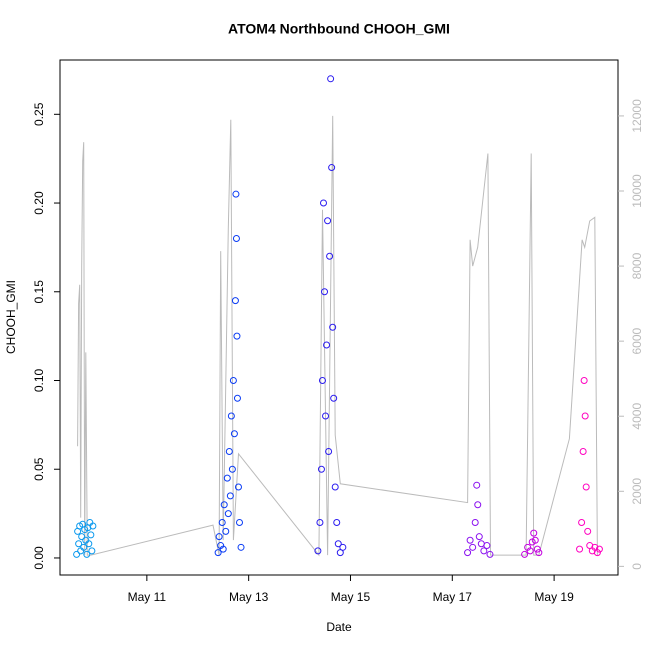 The width and height of the screenshot is (650, 655). I want to click on y-tick-label: 0.20, so click(39, 203).